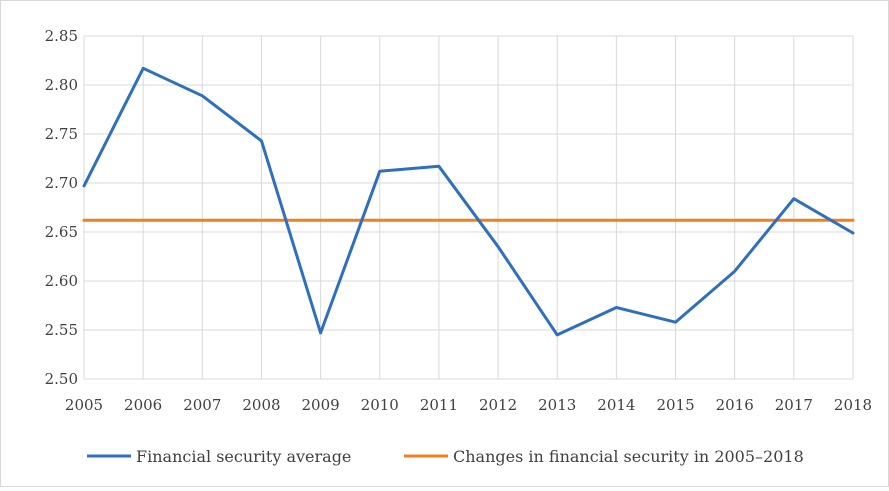  Describe the element at coordinates (243, 456) in the screenshot. I see `legend-label-financial-security-average: Financial security average` at that location.